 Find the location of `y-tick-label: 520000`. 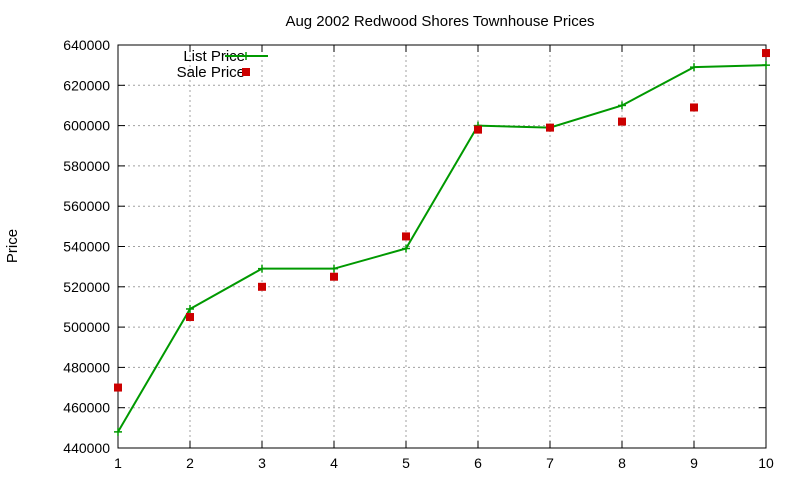

y-tick-label: 520000 is located at coordinates (86, 287).